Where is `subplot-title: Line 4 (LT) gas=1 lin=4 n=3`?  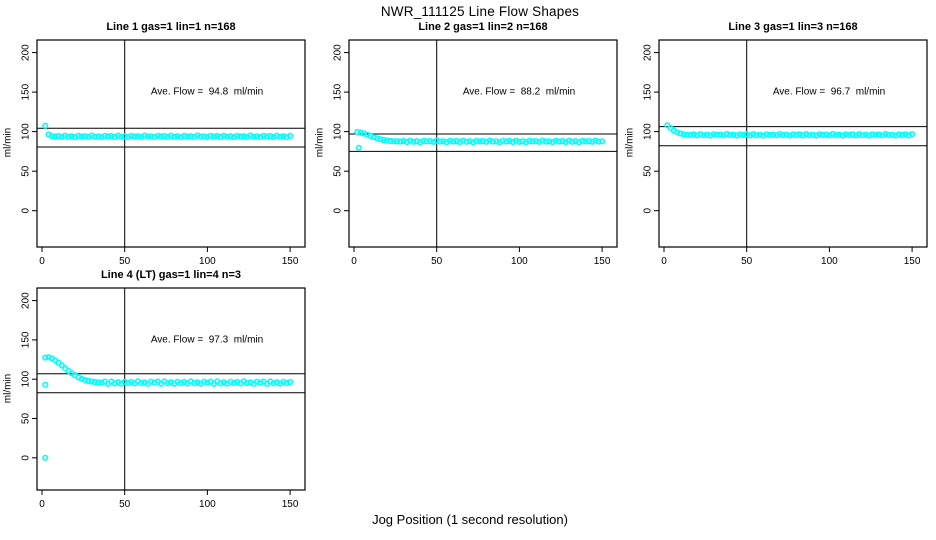 subplot-title: Line 4 (LT) gas=1 lin=4 n=3 is located at coordinates (171, 275).